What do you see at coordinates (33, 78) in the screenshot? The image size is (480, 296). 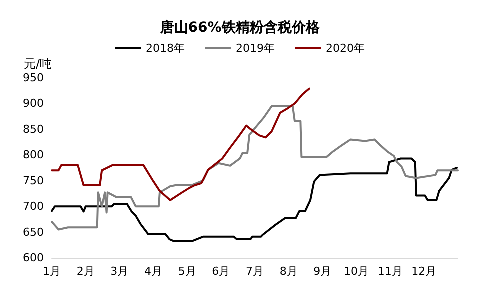 I see `y-tick-label: 950` at bounding box center [33, 78].